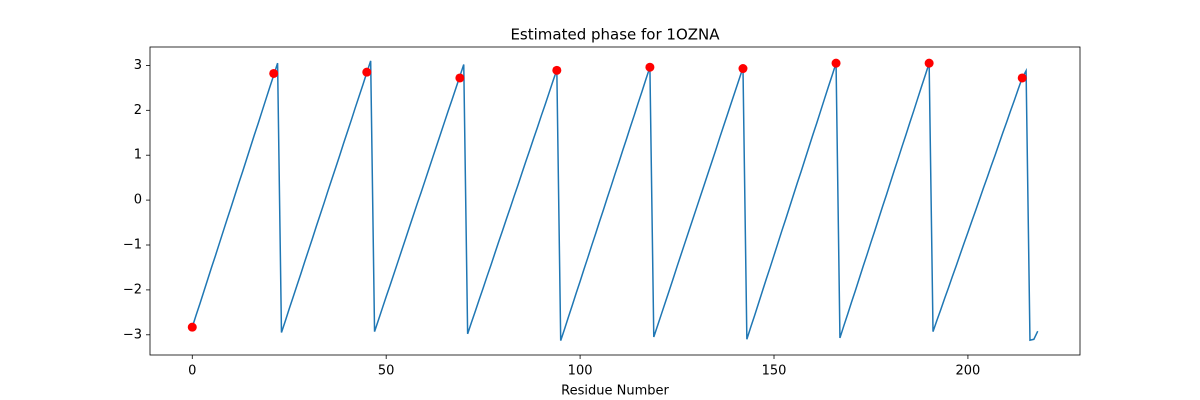 The width and height of the screenshot is (1200, 400). What do you see at coordinates (132, 245) in the screenshot?
I see `y-tick-label: −1` at bounding box center [132, 245].